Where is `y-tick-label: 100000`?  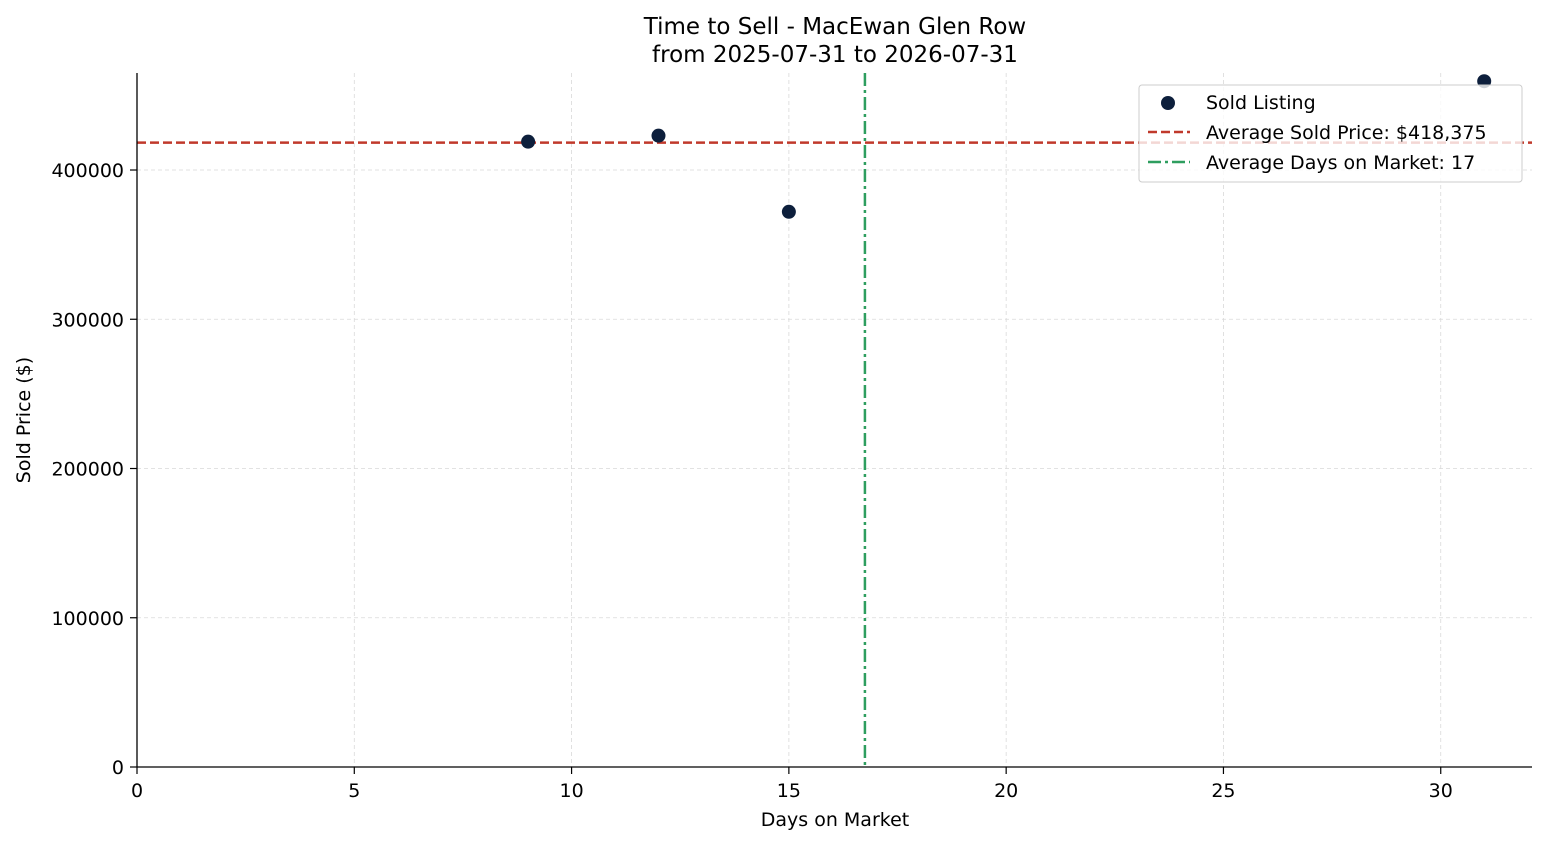
y-tick-label: 100000 is located at coordinates (87, 619).